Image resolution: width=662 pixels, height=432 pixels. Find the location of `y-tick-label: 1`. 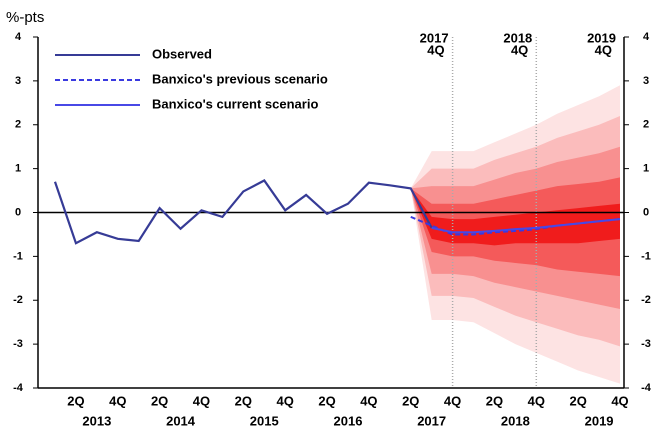

y-tick-label: 1 is located at coordinates (18, 169).